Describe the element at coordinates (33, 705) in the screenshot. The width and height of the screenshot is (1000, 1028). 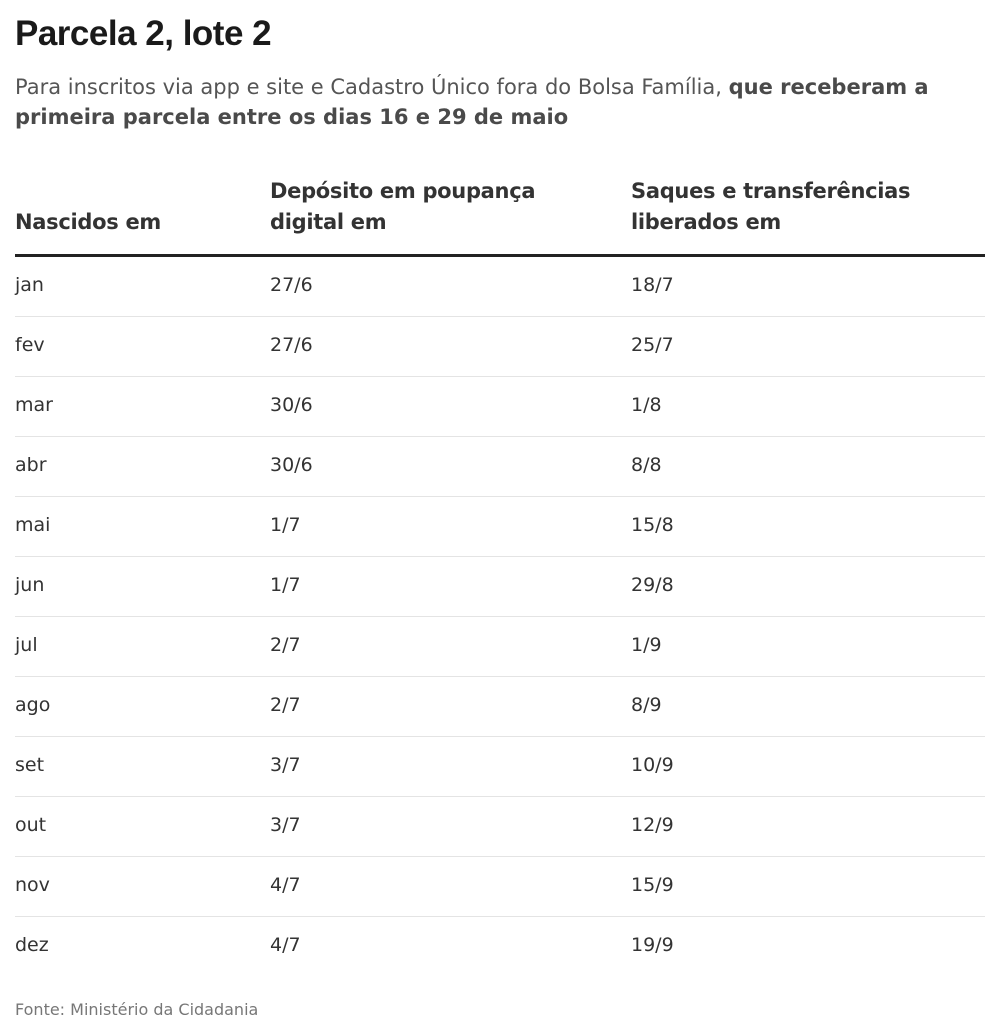
I see `cell-birth-month: ago` at that location.